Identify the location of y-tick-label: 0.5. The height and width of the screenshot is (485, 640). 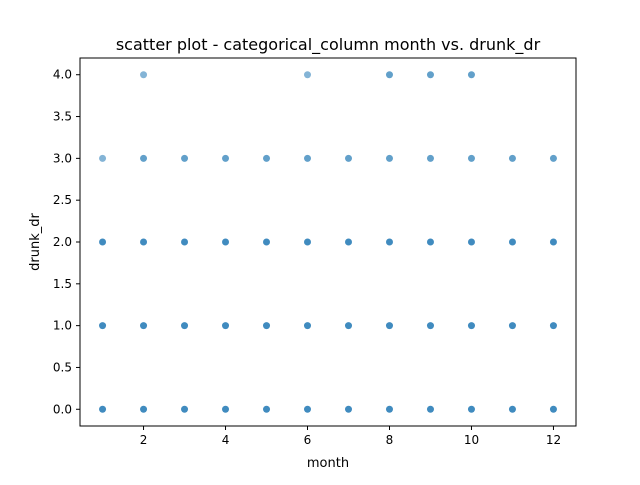
(62, 367).